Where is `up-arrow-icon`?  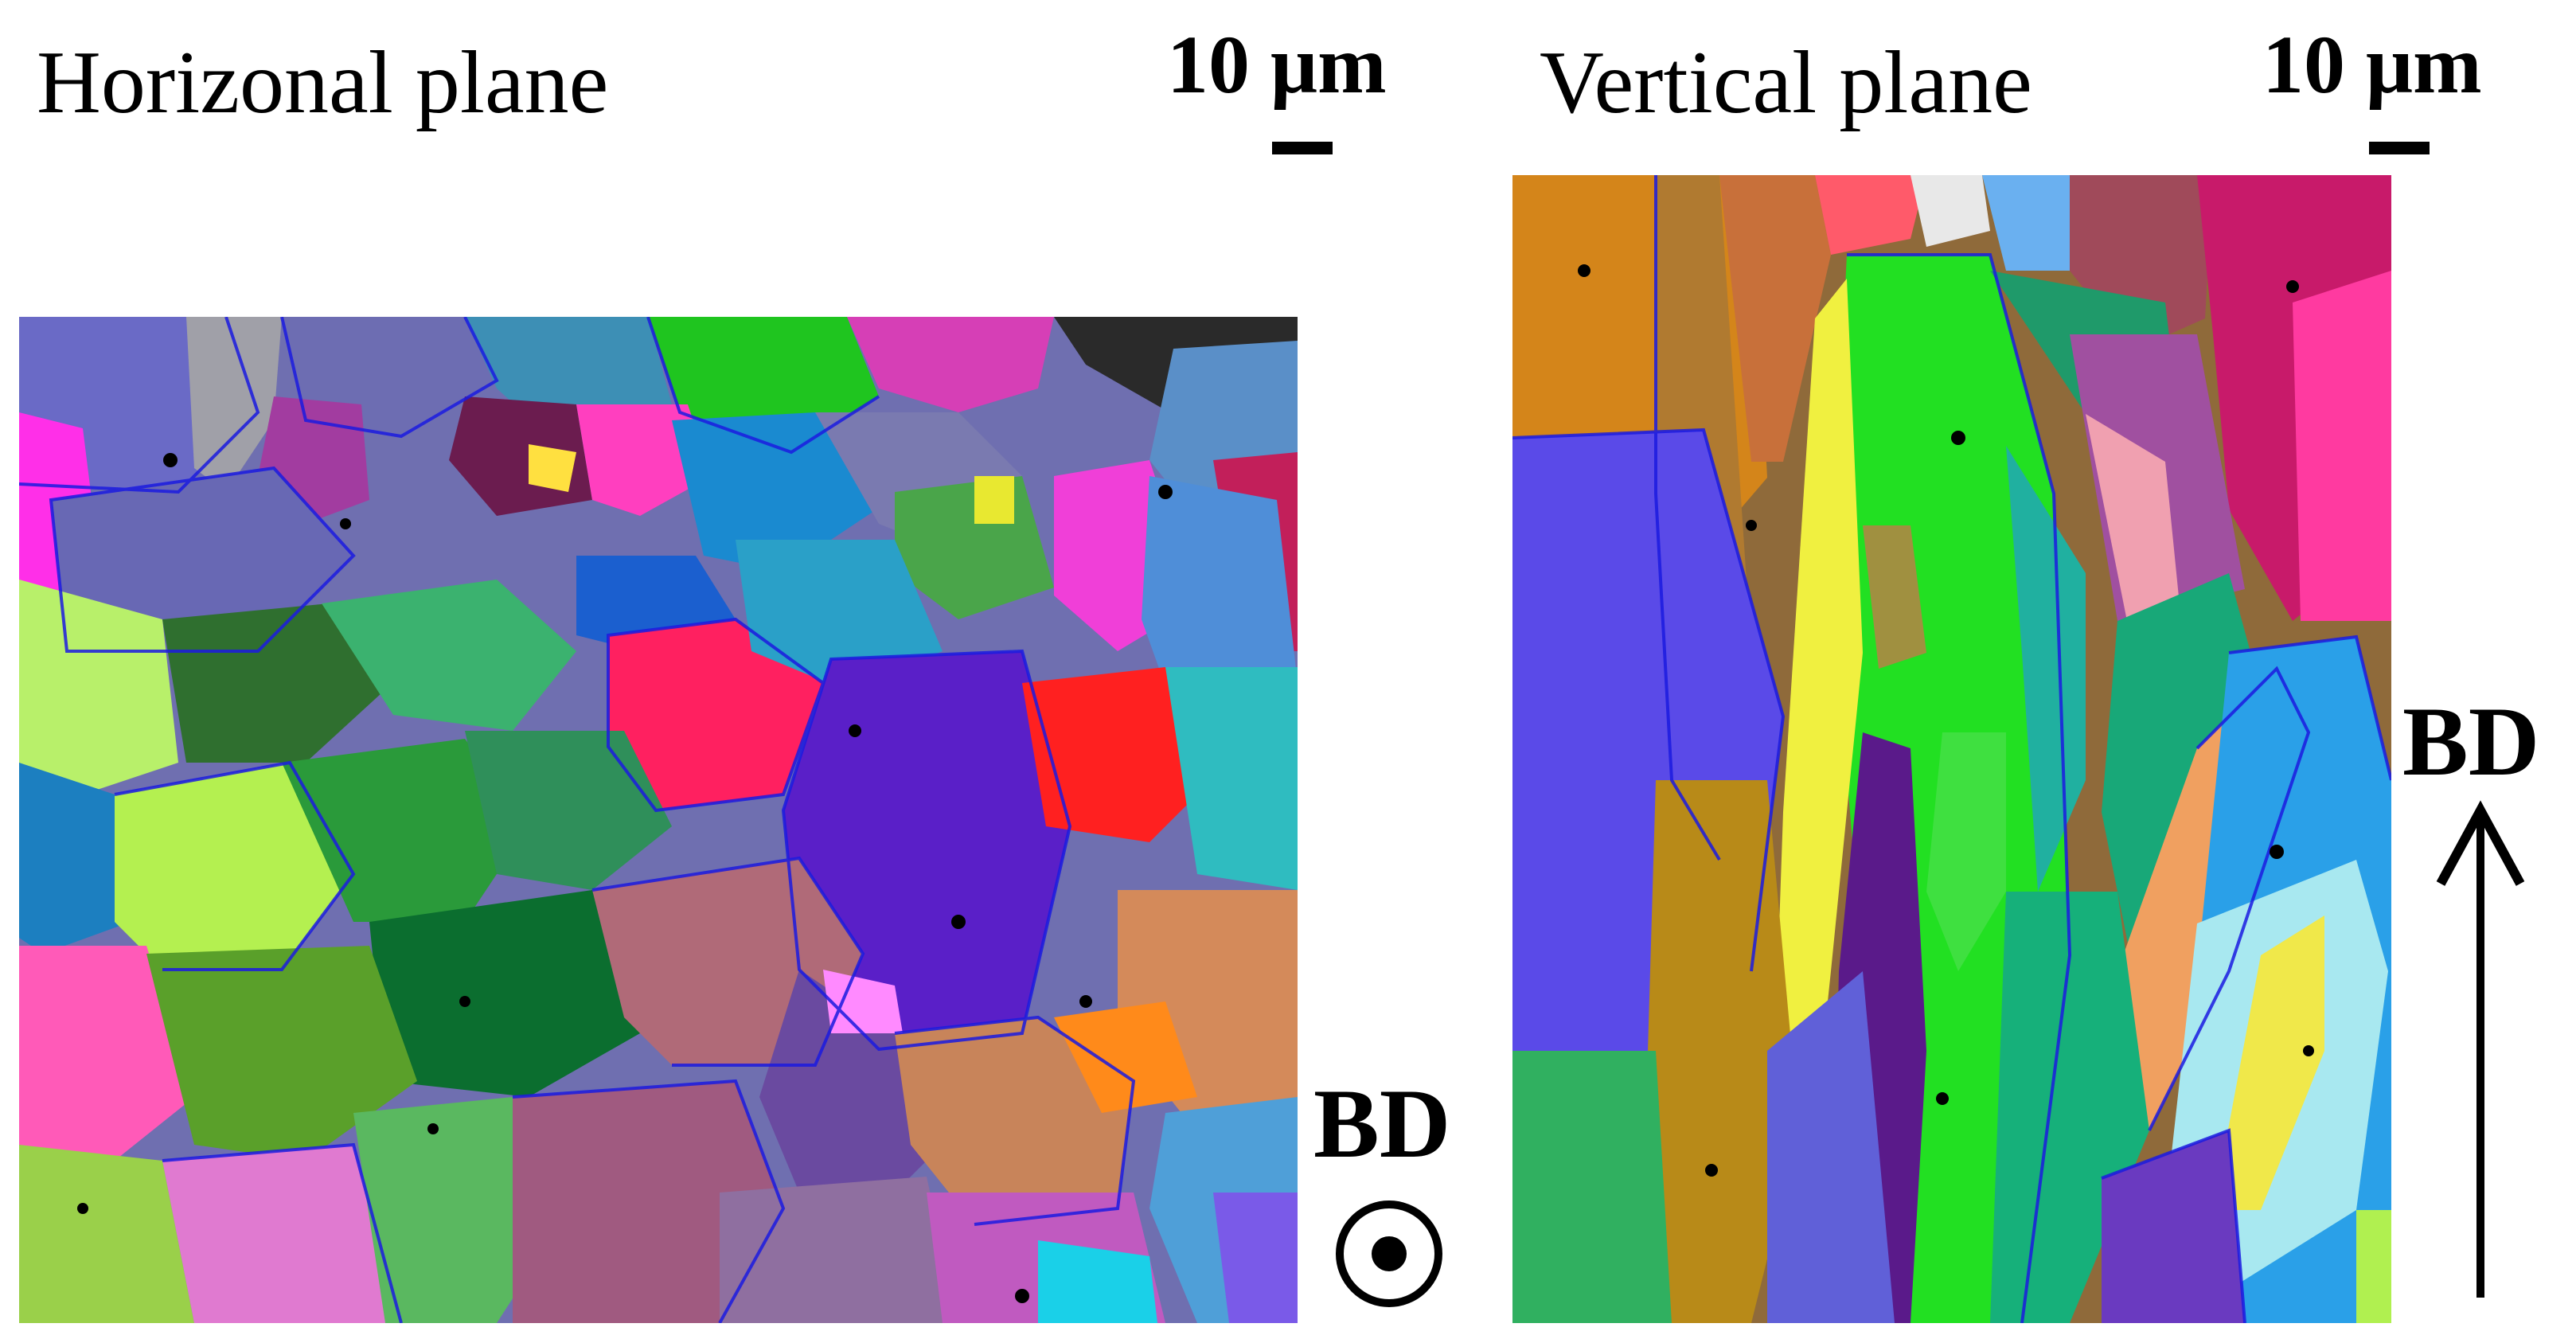
up-arrow-icon is located at coordinates (2480, 1049).